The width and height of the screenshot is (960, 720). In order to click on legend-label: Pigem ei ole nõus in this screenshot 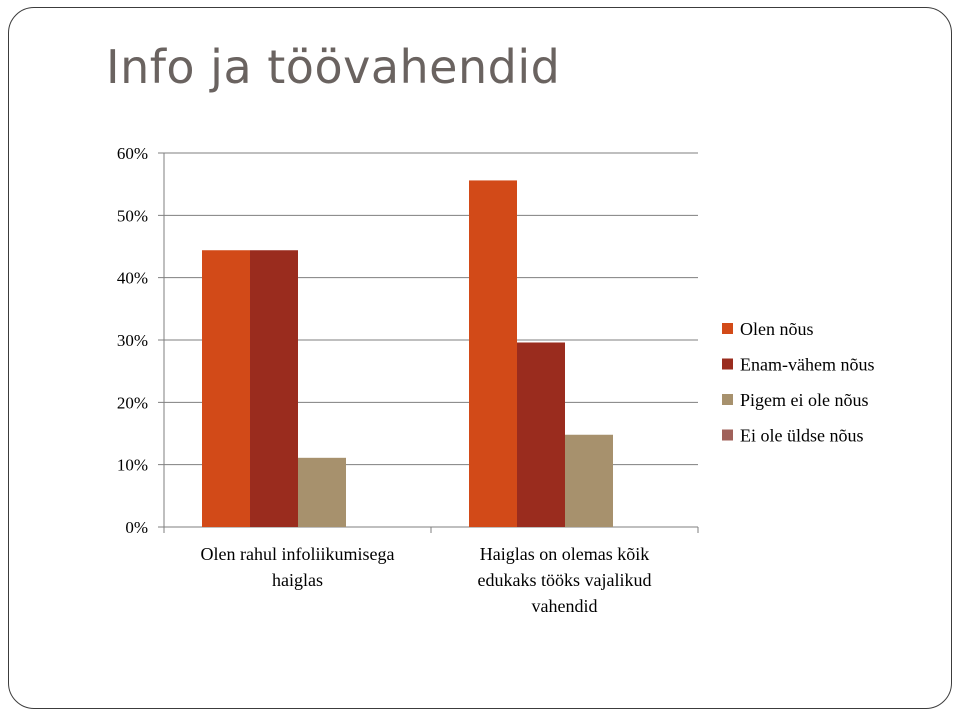, I will do `click(804, 400)`.